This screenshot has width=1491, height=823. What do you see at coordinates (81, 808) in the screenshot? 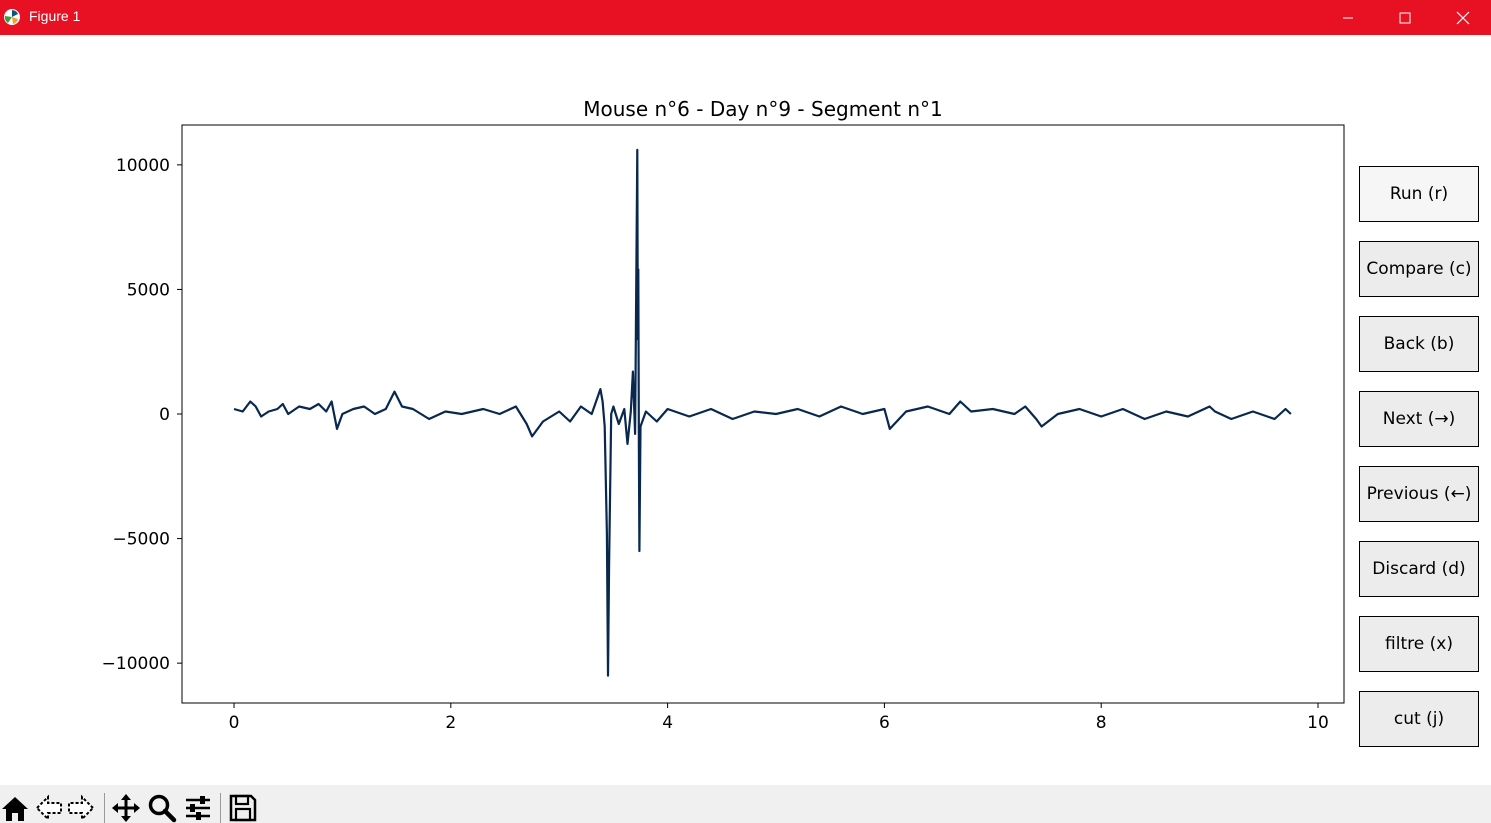
I see `forward-arrow-icon` at bounding box center [81, 808].